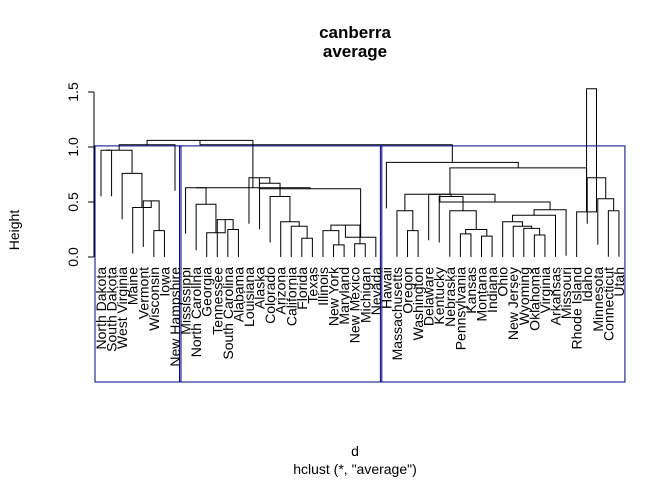 Image resolution: width=672 pixels, height=480 pixels. I want to click on chart-title: canberra, so click(355, 32).